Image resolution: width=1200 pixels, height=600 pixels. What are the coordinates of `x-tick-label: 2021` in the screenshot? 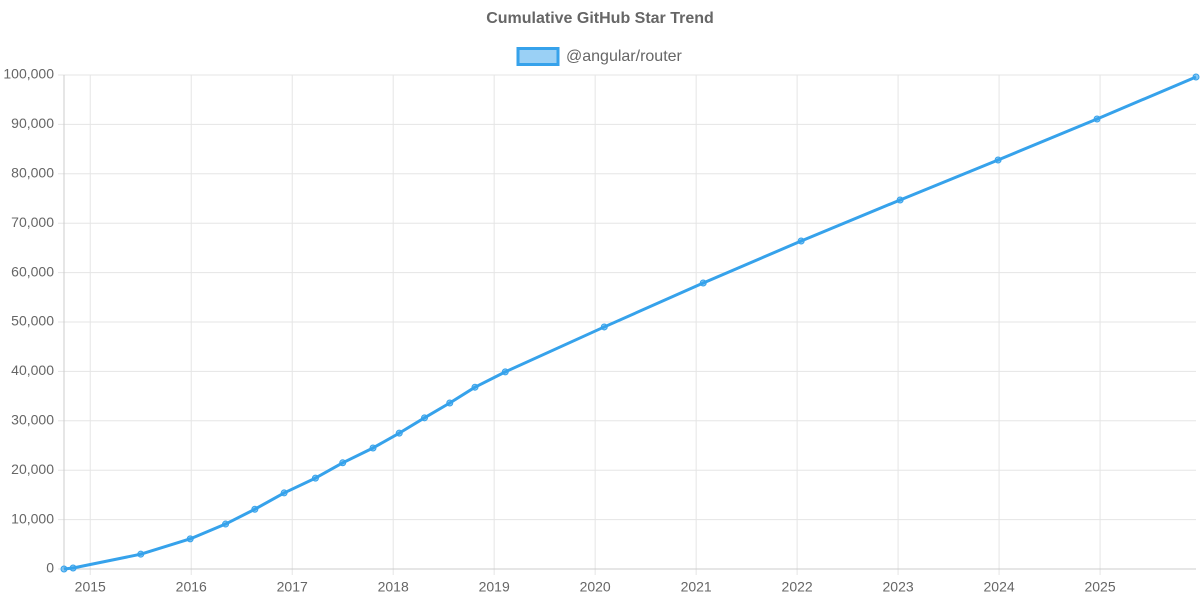 It's located at (696, 587).